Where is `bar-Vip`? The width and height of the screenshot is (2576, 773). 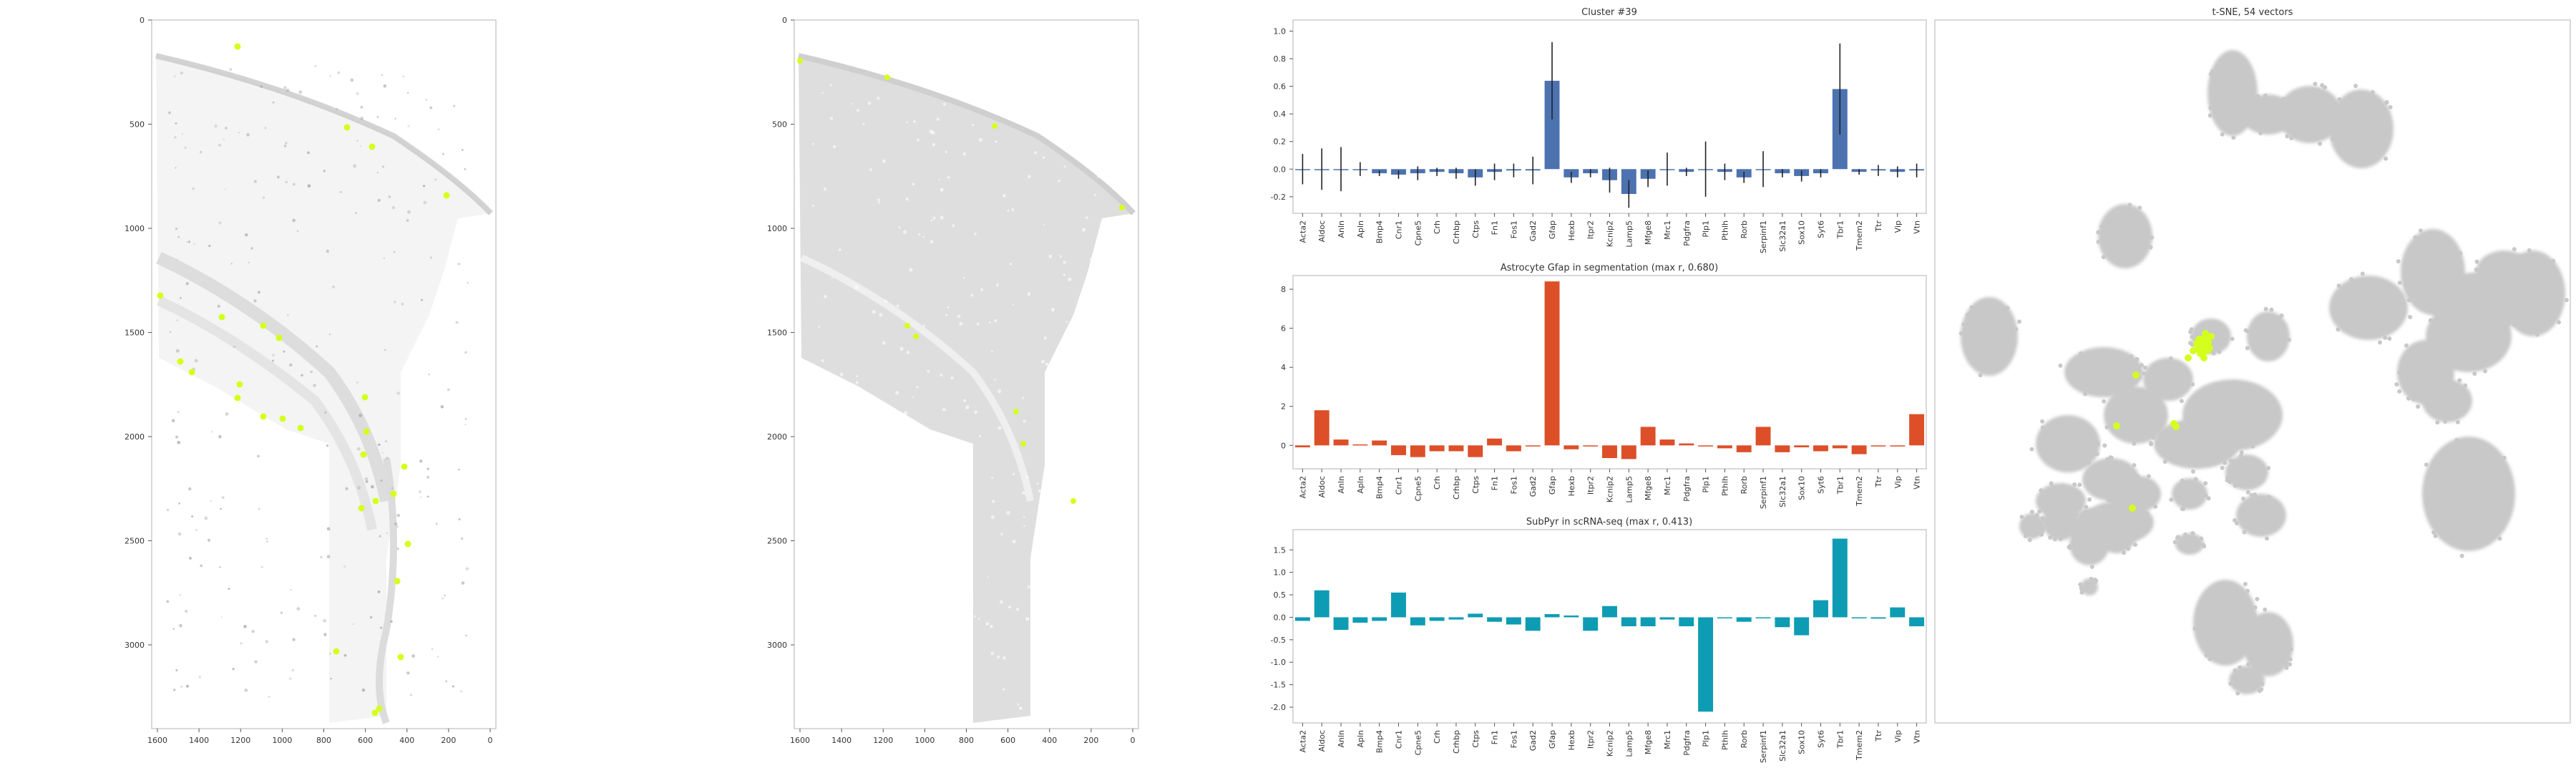
bar-Vip is located at coordinates (1898, 446).